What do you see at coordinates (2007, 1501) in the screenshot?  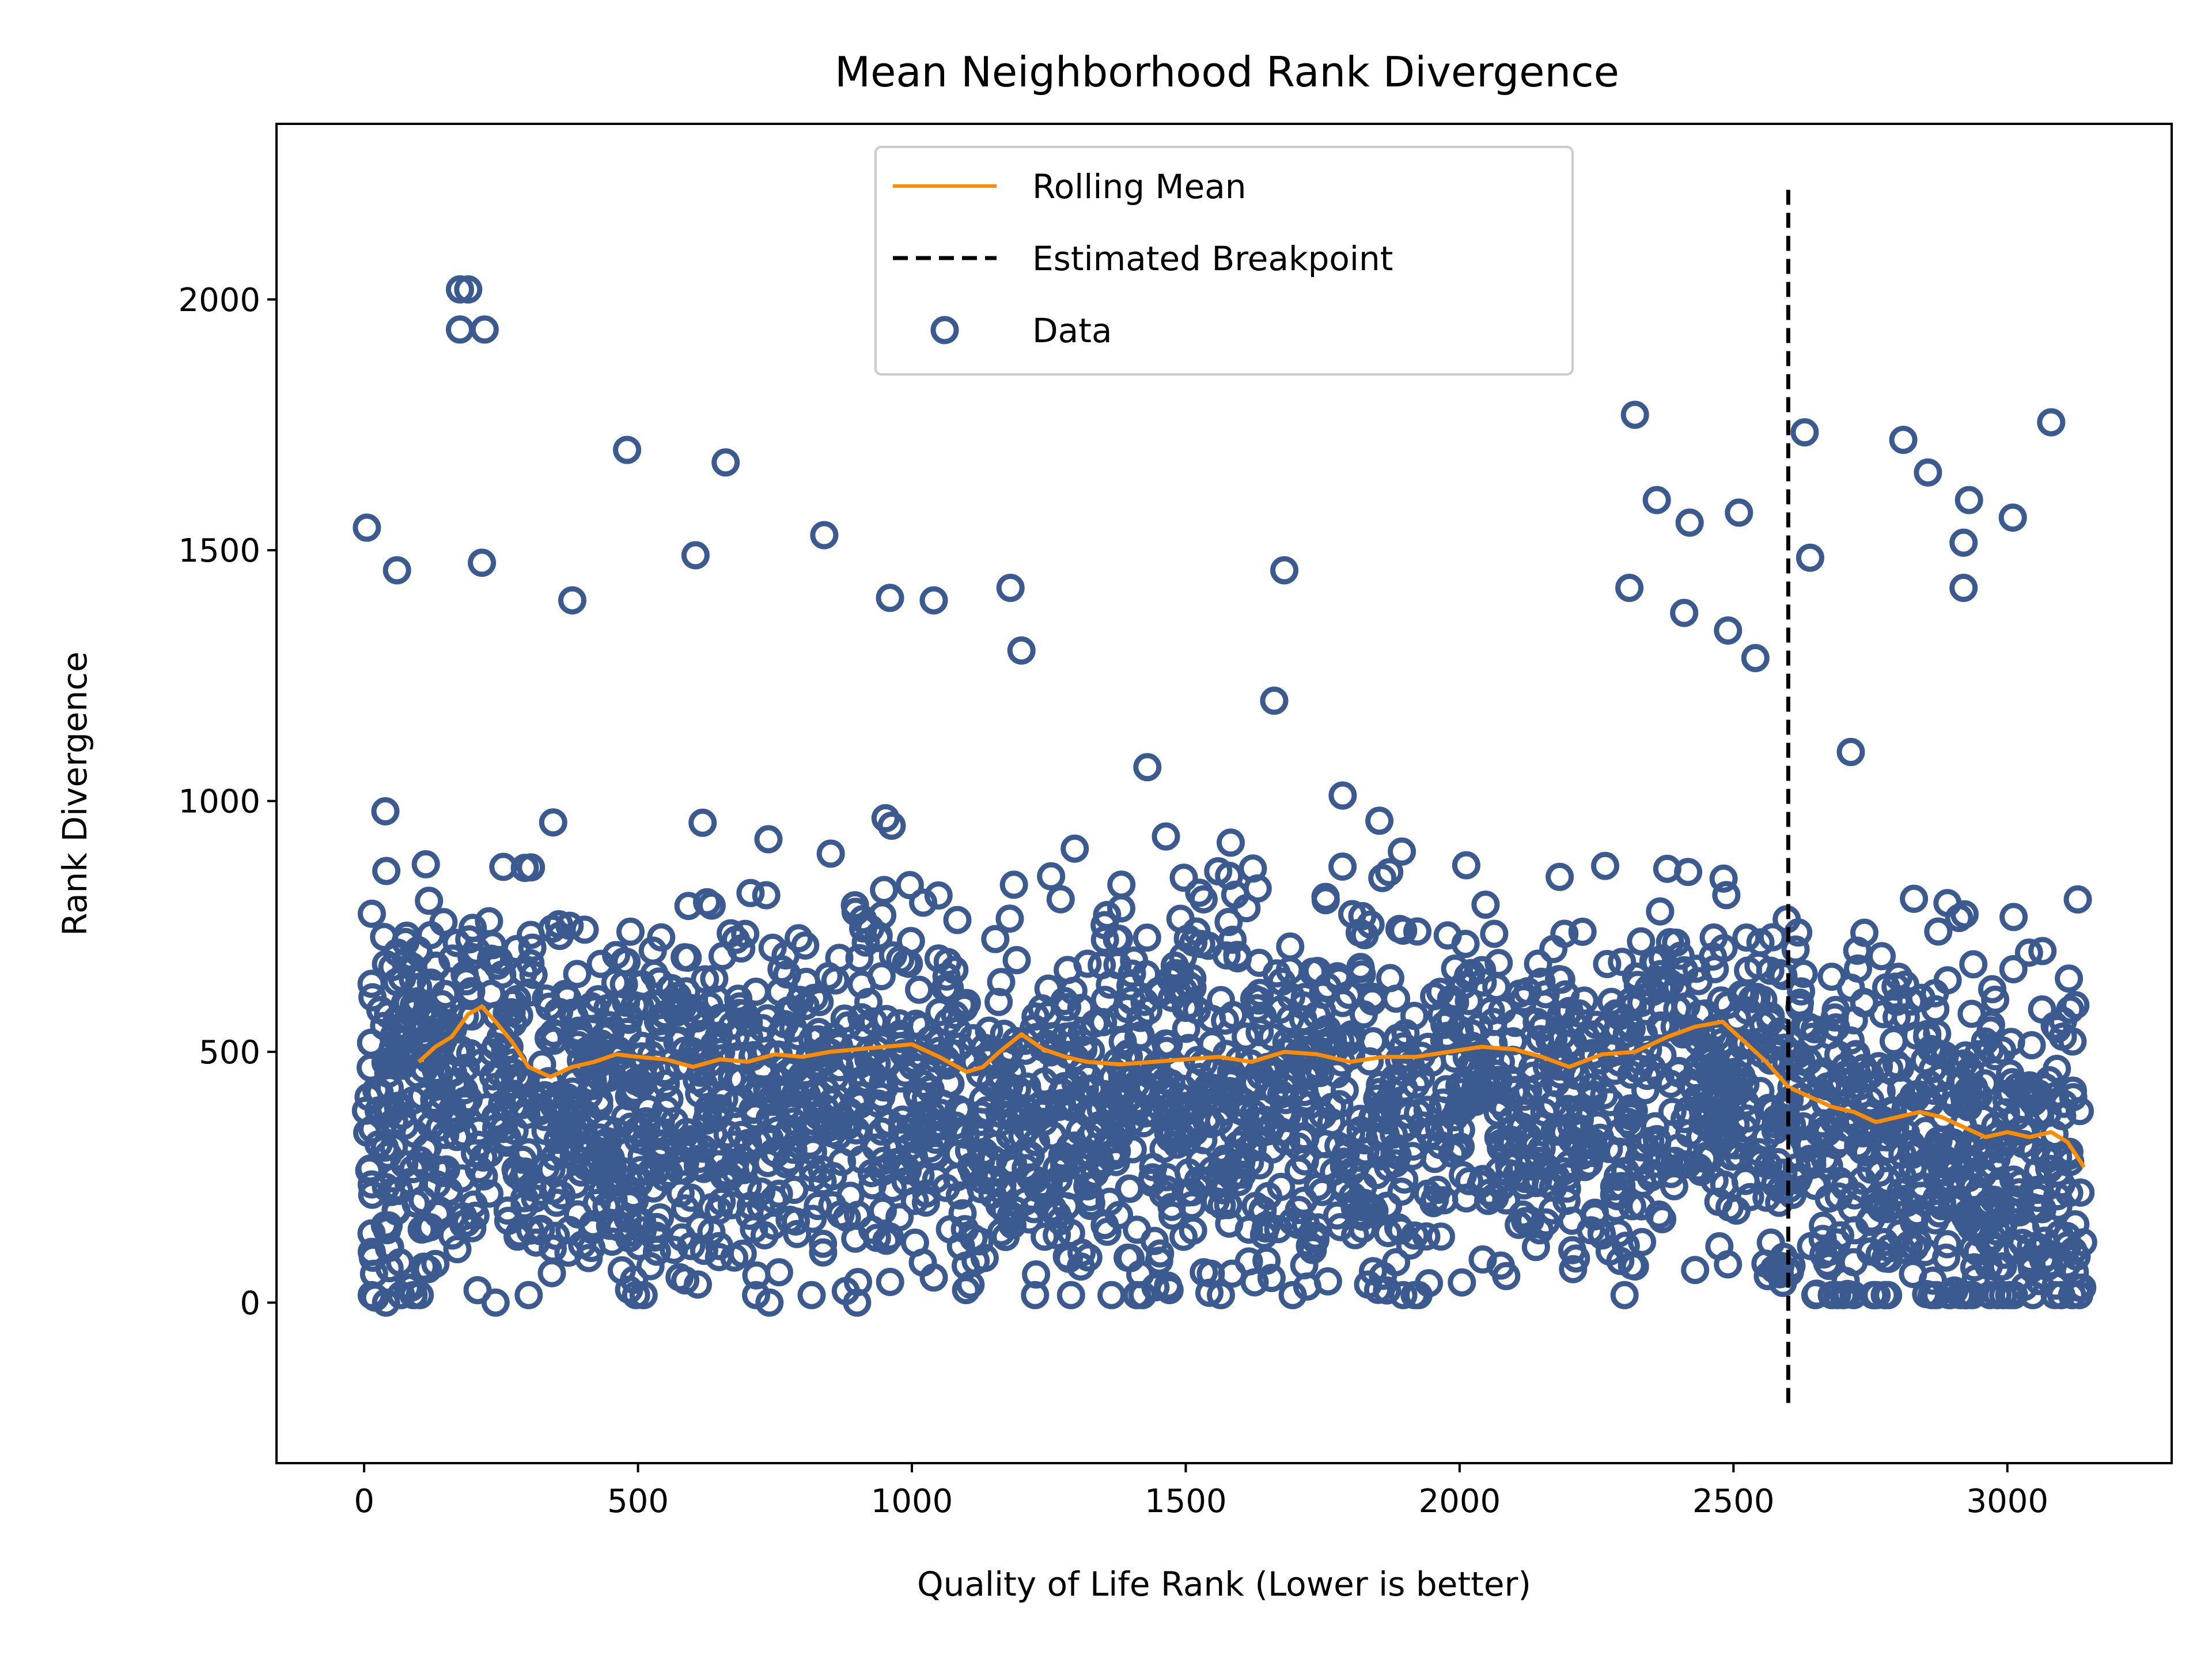 I see `x-tick-label: 3000` at bounding box center [2007, 1501].